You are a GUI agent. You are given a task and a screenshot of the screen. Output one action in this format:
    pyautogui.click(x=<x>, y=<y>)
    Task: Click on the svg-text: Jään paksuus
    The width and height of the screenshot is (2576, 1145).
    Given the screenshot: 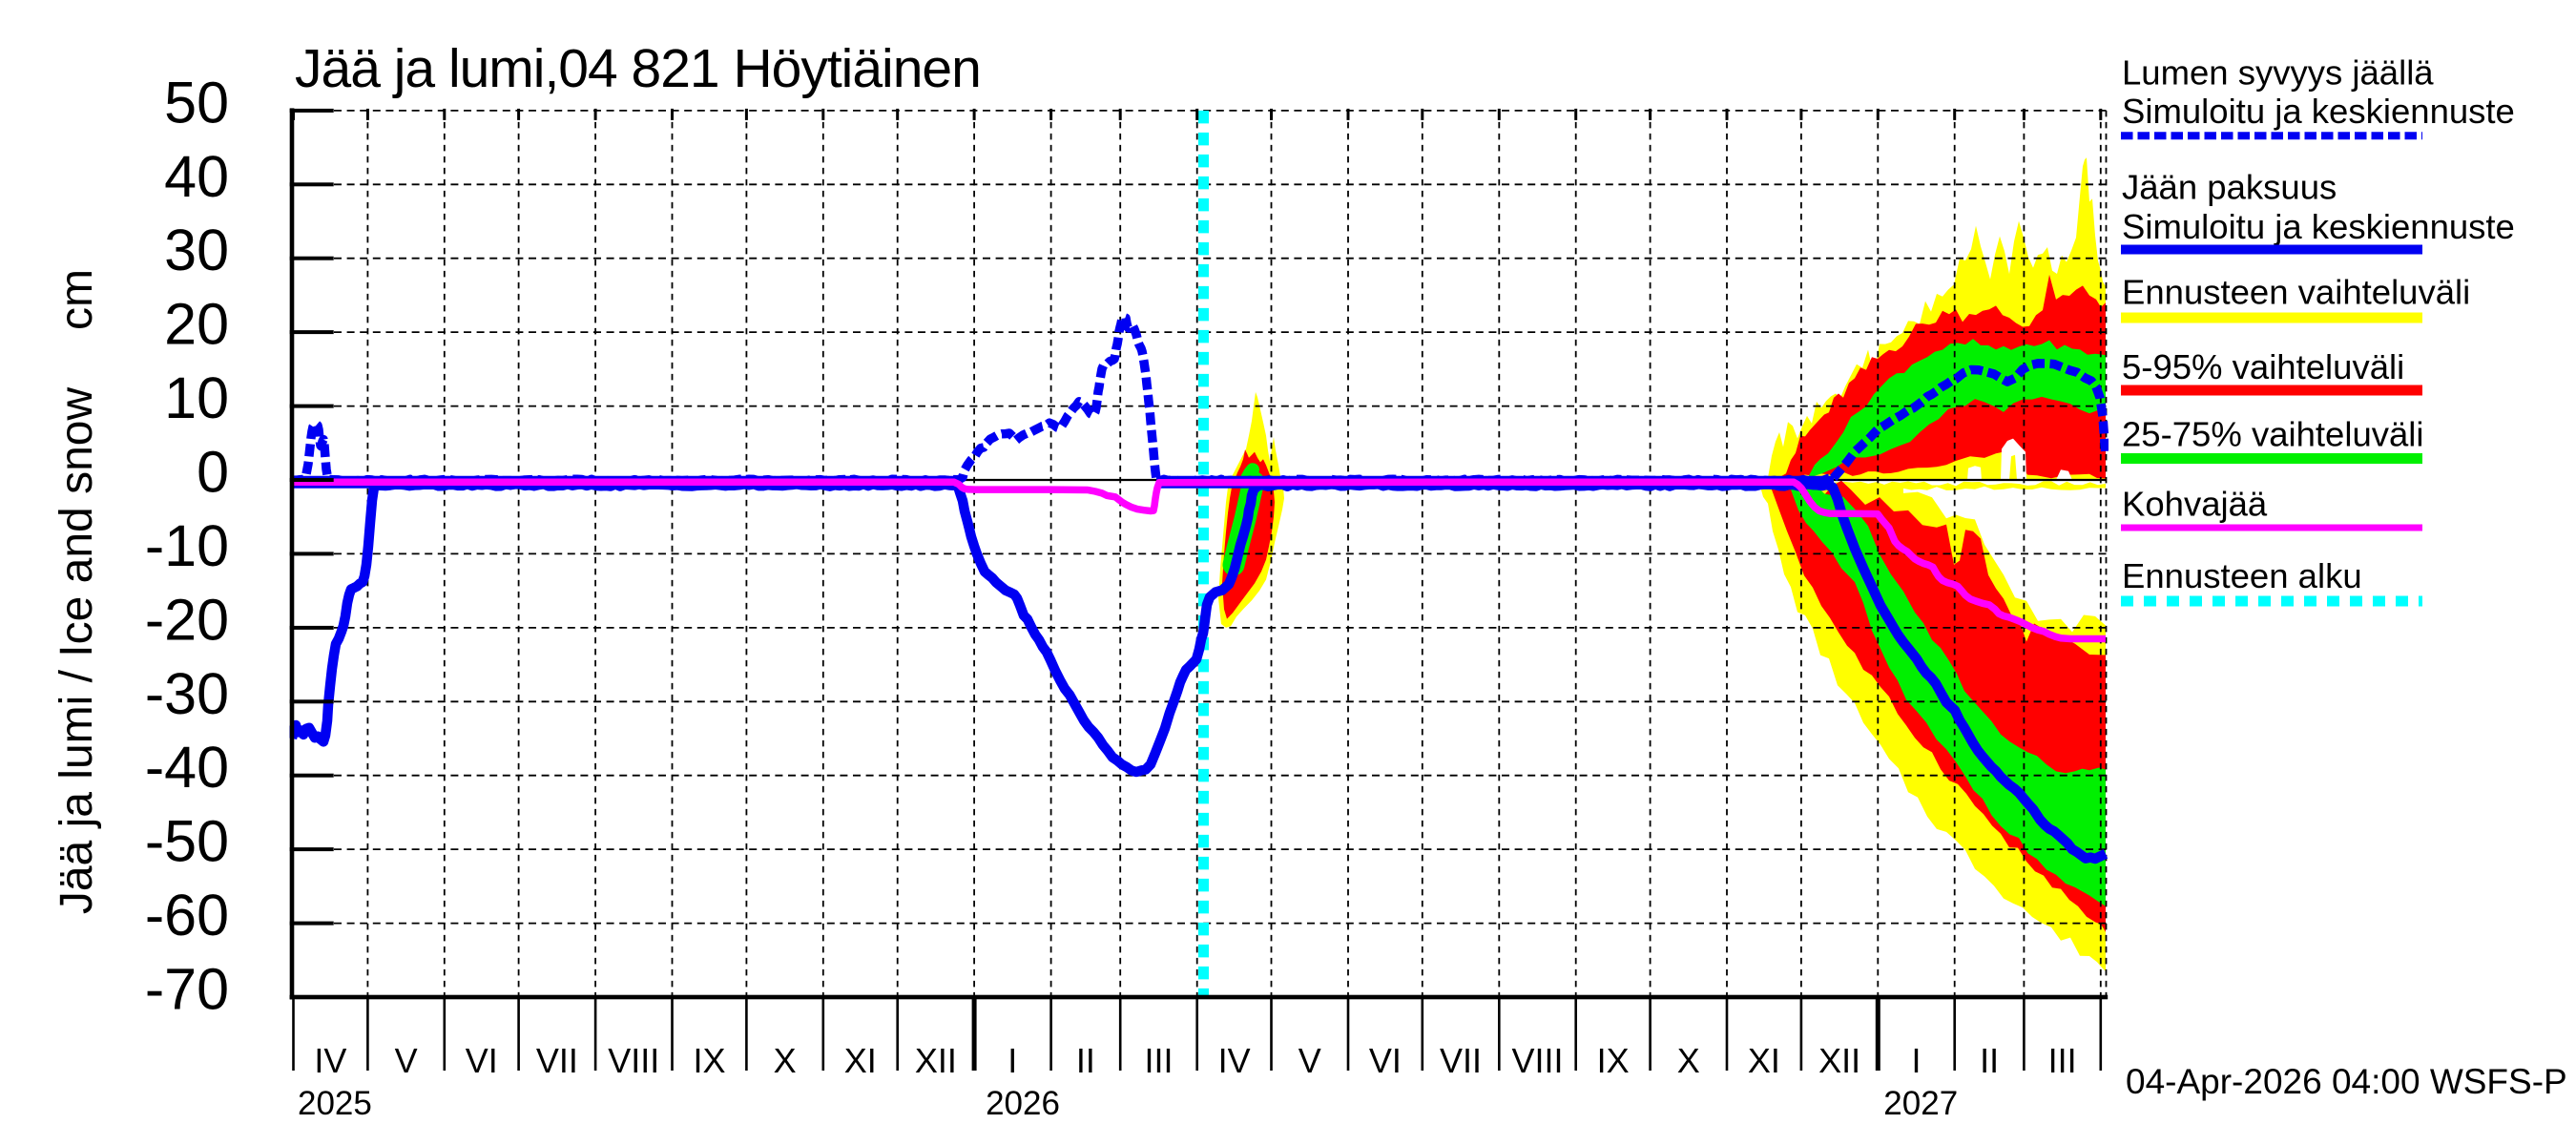 What is the action you would take?
    pyautogui.click(x=2229, y=187)
    